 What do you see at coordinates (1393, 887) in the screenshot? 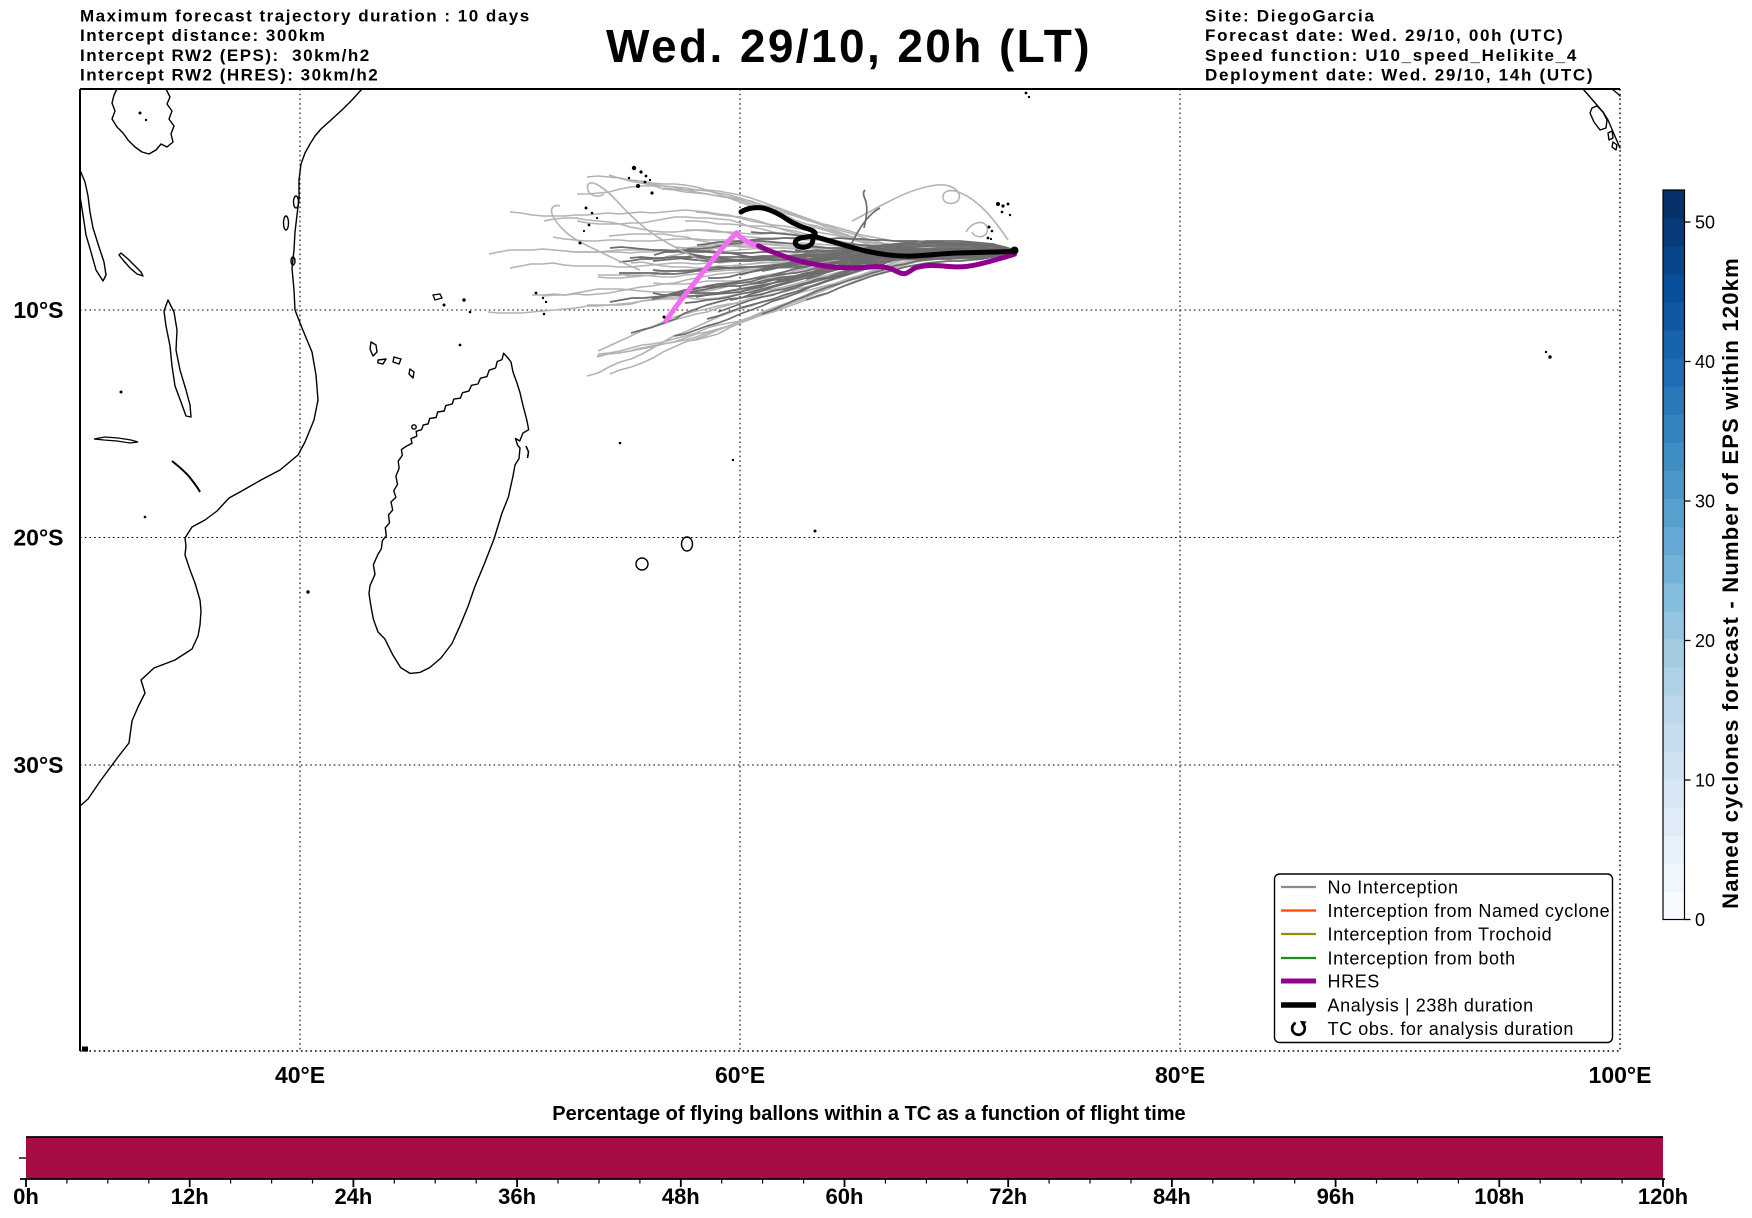
I see `svg-text: No Interception` at bounding box center [1393, 887].